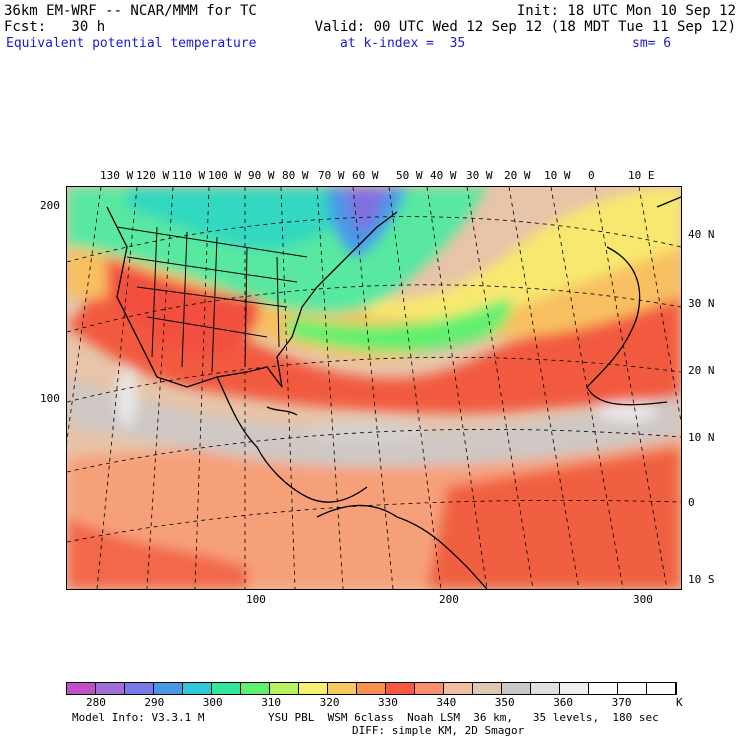 The width and height of the screenshot is (740, 740). What do you see at coordinates (55, 27) in the screenshot?
I see `forecast-hour: Fcst: 30 h` at bounding box center [55, 27].